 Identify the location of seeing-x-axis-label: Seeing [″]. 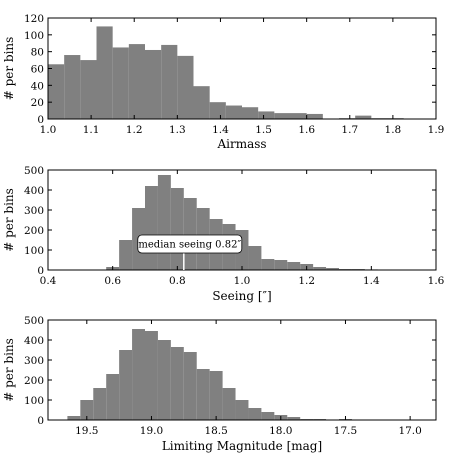
(241, 296).